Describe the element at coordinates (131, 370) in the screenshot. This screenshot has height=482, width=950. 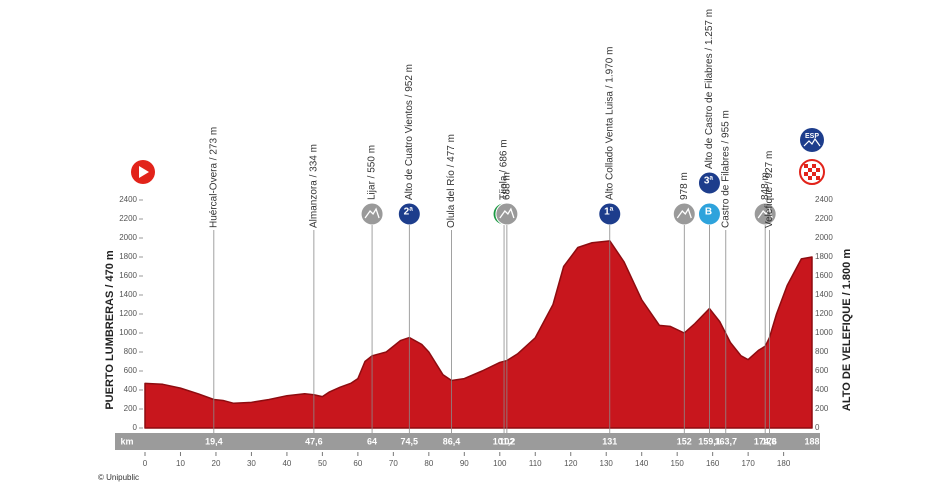
I see `y-tick-label: 600` at that location.